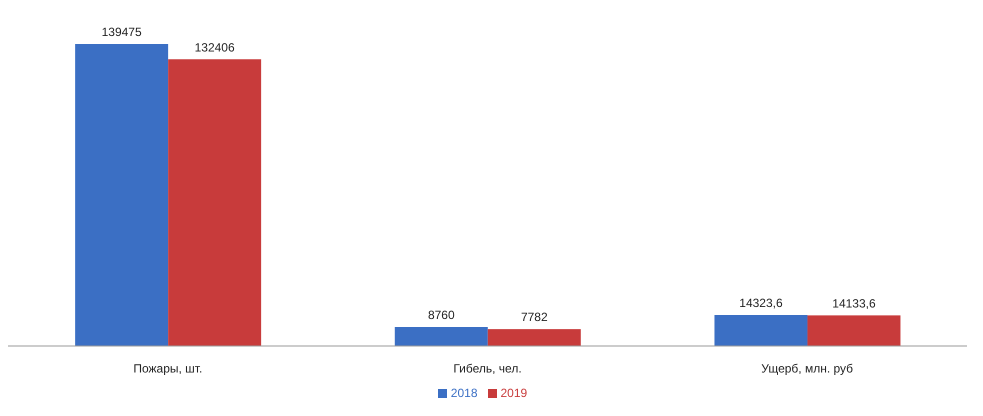  Describe the element at coordinates (761, 303) in the screenshot. I see `data-label: 14323,6` at that location.